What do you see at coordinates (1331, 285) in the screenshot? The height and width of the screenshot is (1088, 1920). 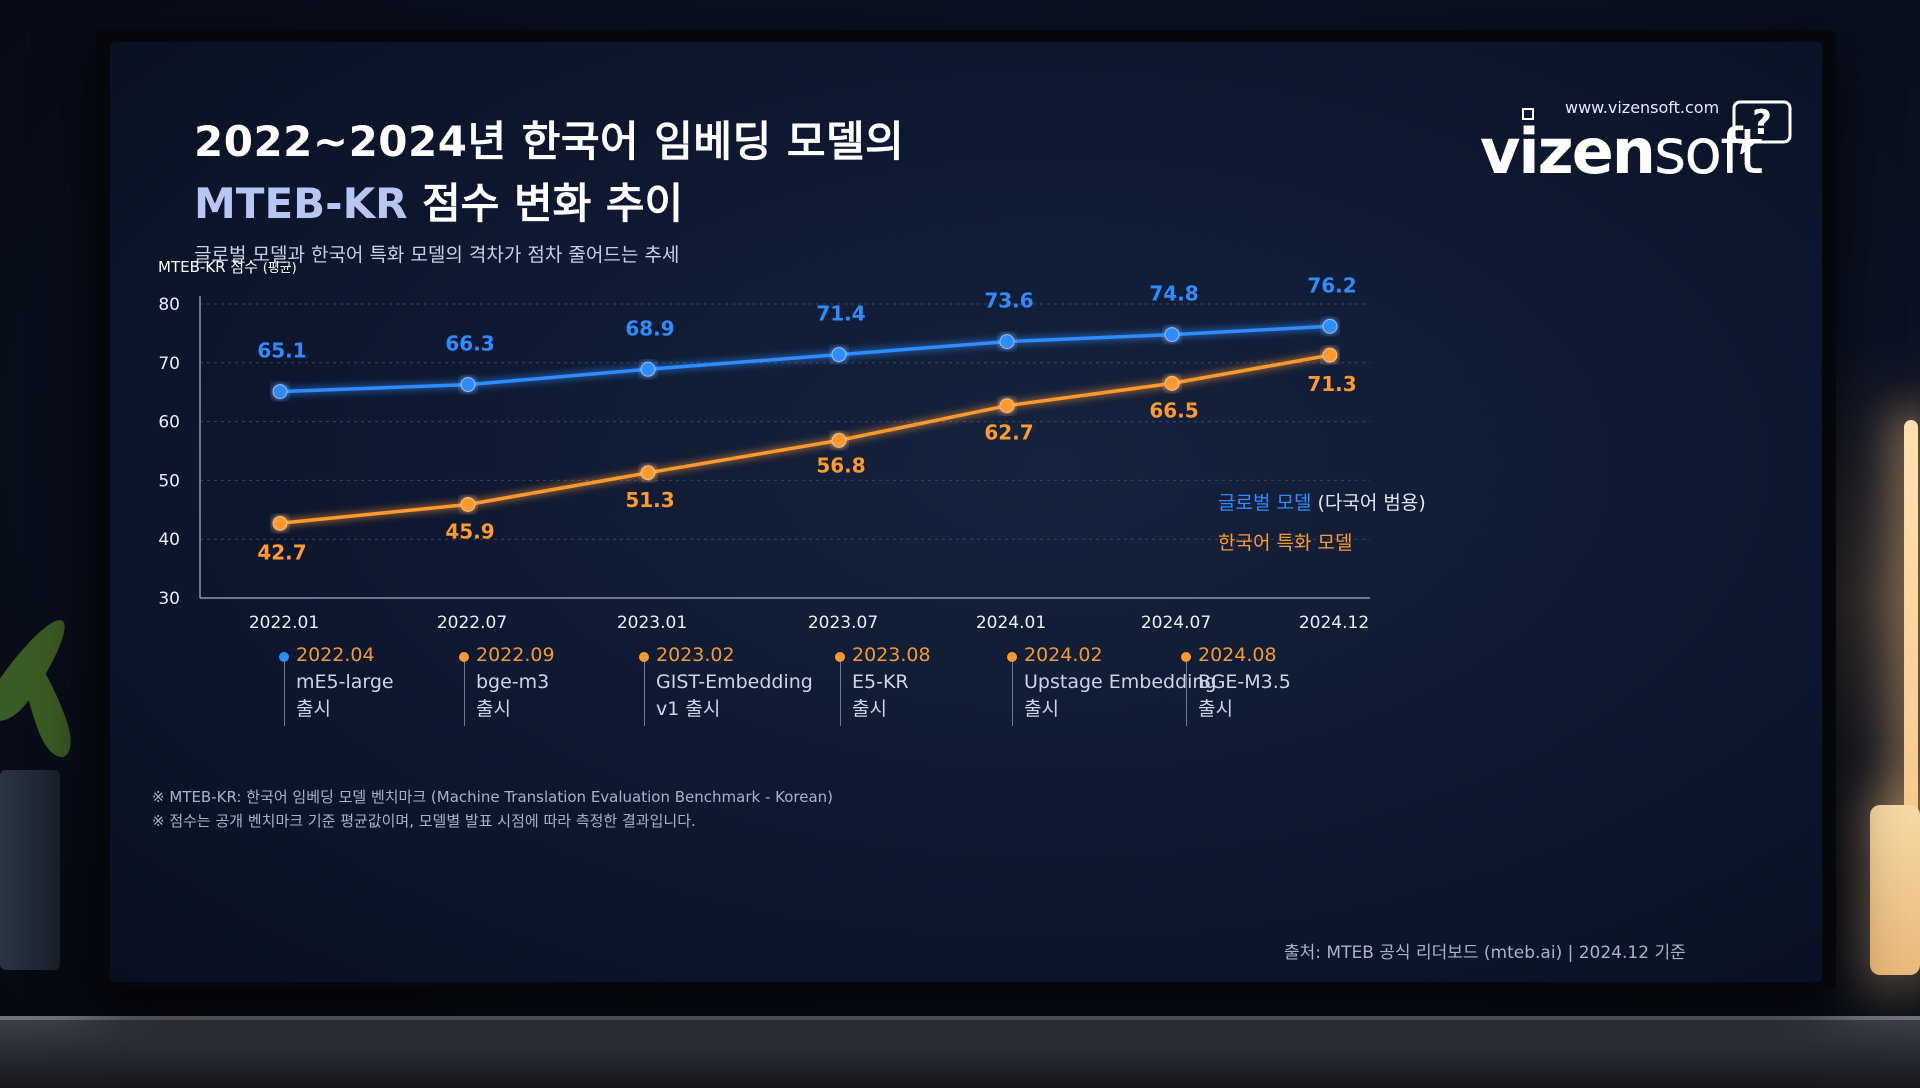 I see `data-label: 76.2` at bounding box center [1331, 285].